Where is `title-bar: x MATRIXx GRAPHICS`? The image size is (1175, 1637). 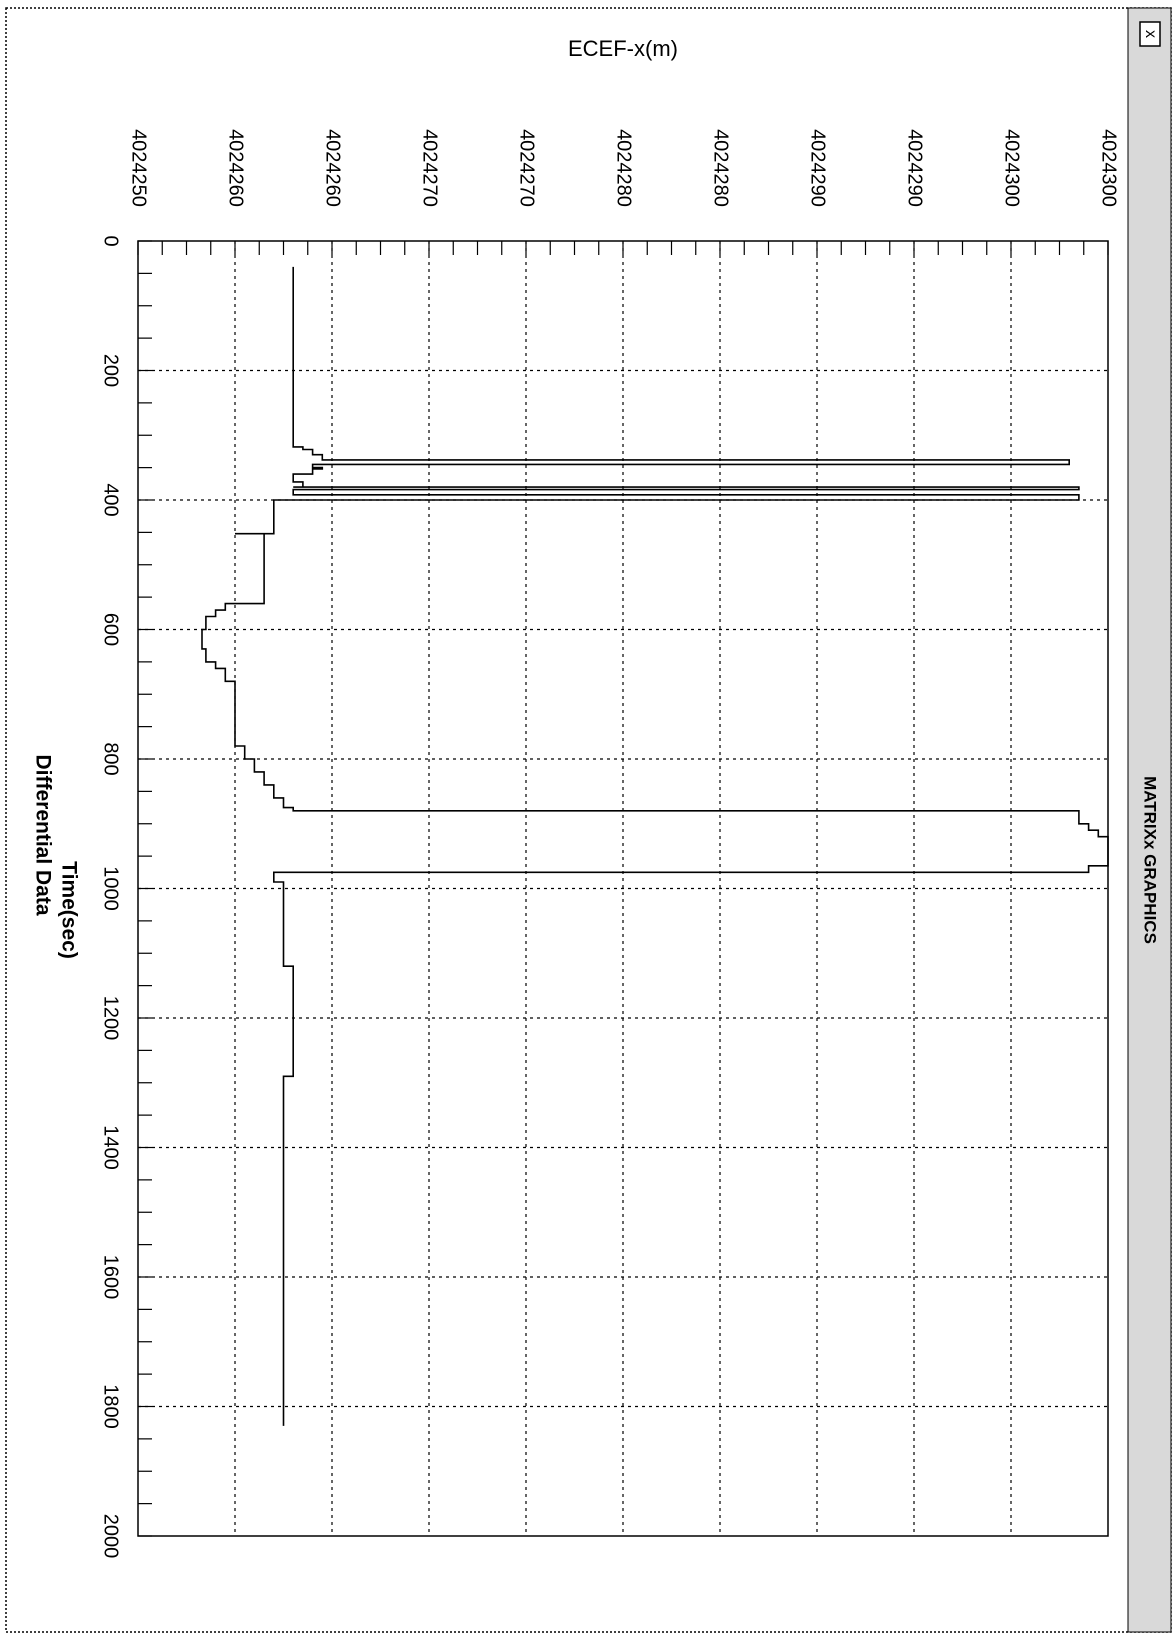
title-bar: x MATRIXx GRAPHICS is located at coordinates (1149, 820).